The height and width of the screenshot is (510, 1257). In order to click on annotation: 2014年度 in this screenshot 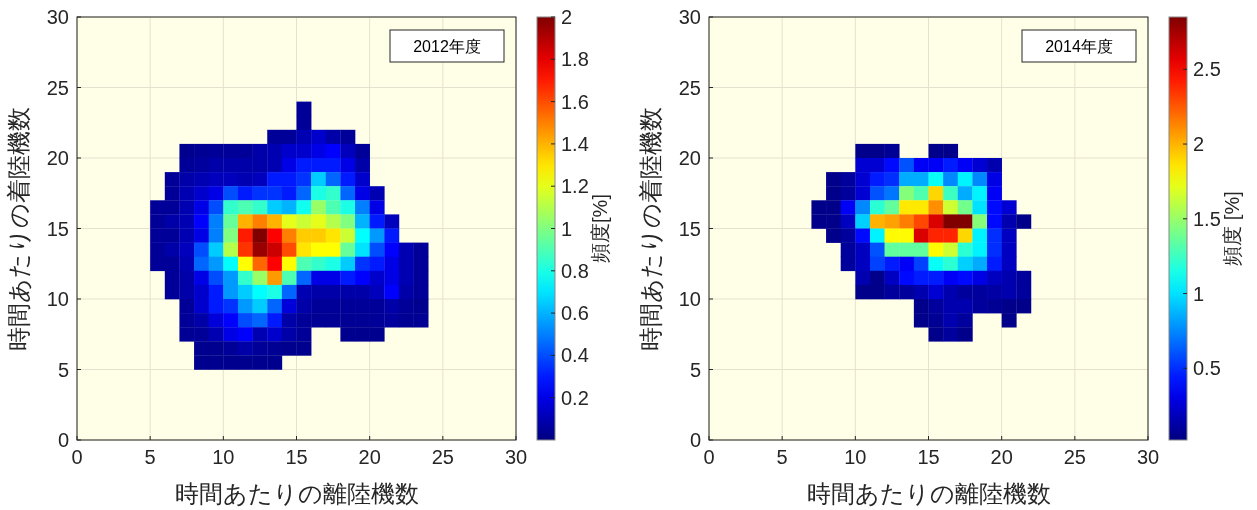, I will do `click(1079, 46)`.